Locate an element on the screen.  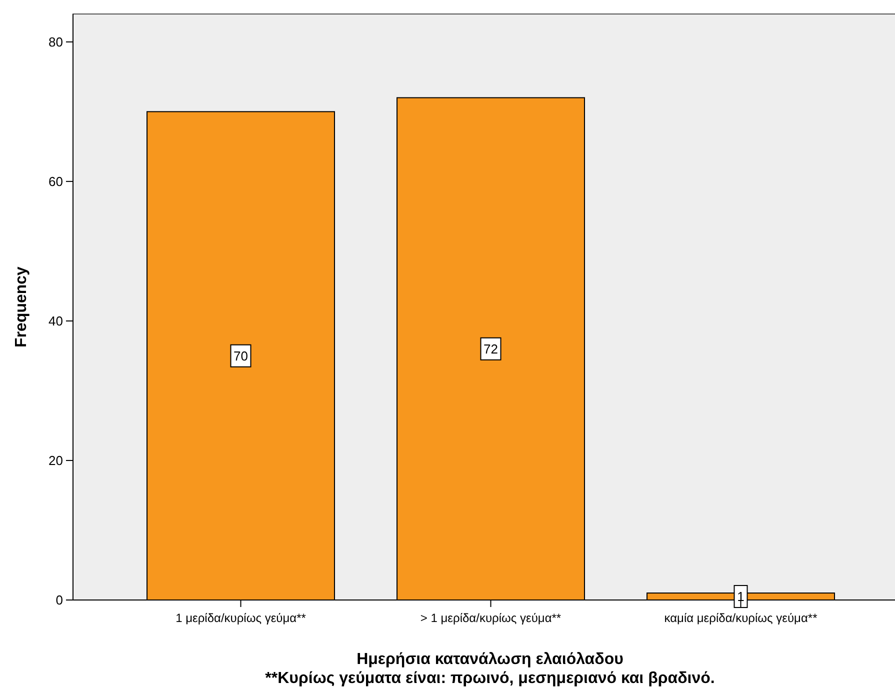
y-tick-label: 0 is located at coordinates (59, 600).